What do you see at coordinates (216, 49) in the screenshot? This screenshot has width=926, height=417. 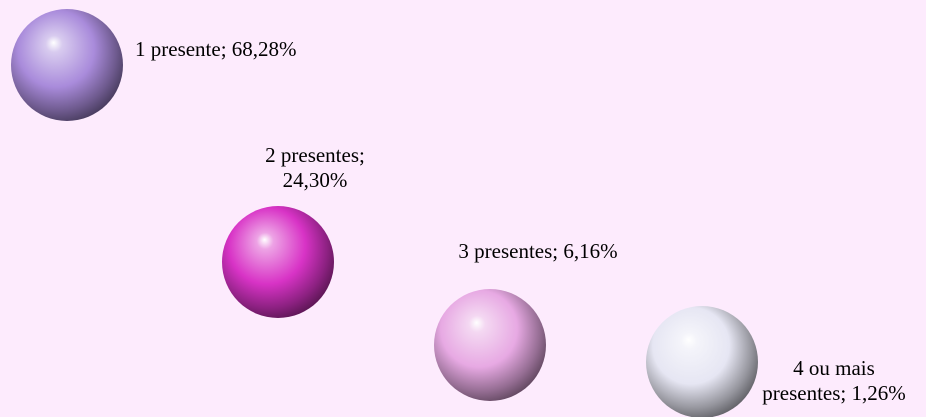 I see `data-label-1: 1 presente; 68,28%` at bounding box center [216, 49].